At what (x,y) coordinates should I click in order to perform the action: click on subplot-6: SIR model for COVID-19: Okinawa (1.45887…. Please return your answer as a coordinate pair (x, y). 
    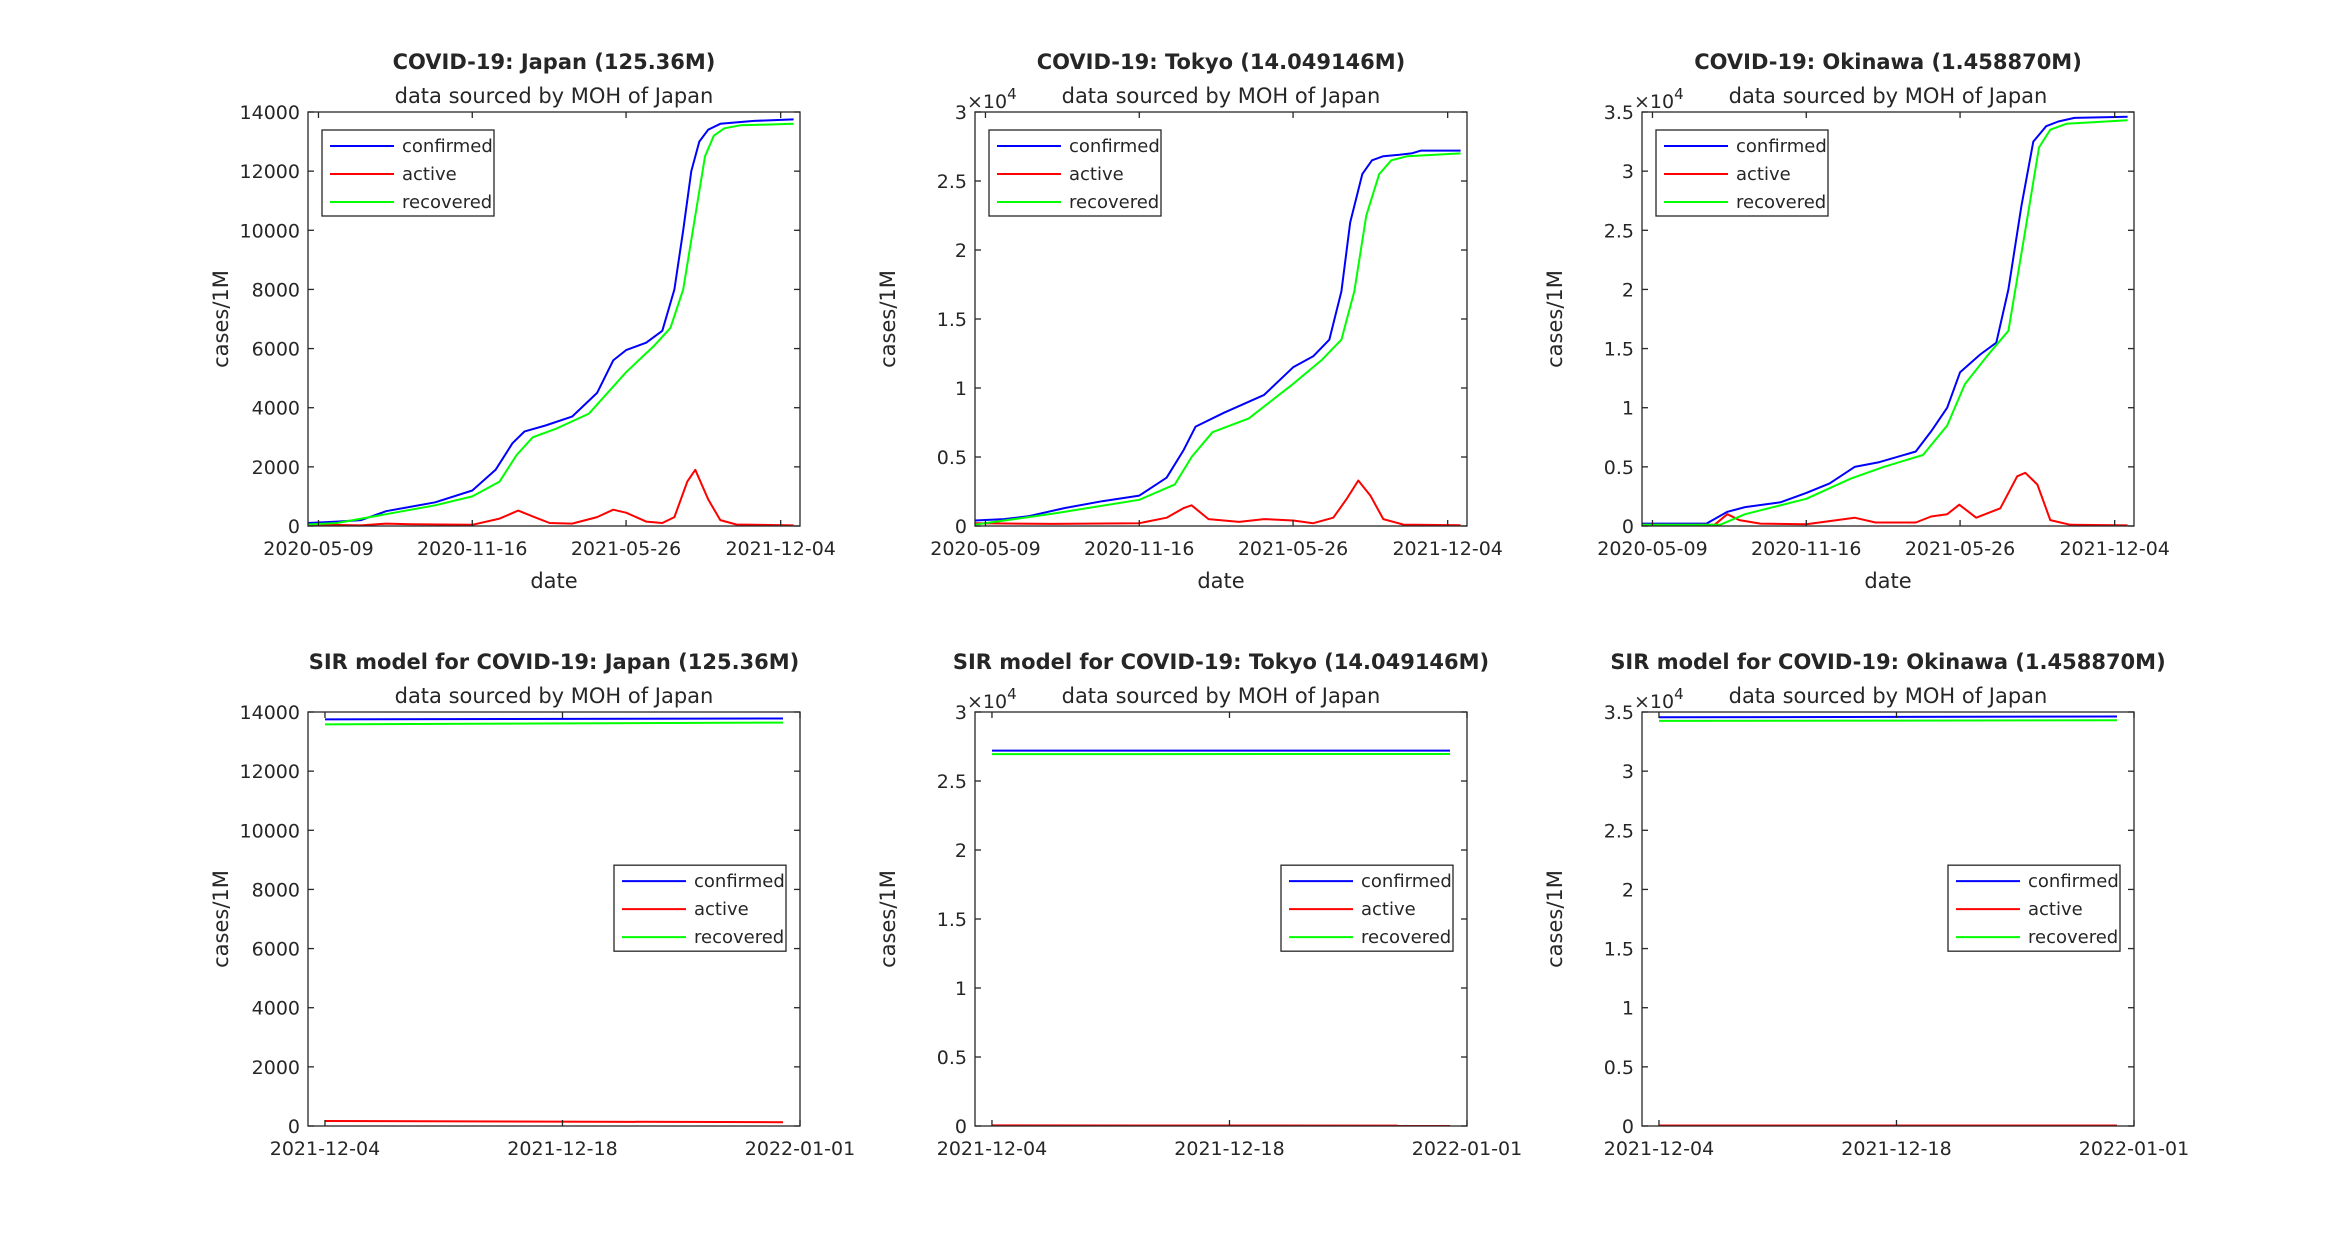
    Looking at the image, I should click on (1866, 905).